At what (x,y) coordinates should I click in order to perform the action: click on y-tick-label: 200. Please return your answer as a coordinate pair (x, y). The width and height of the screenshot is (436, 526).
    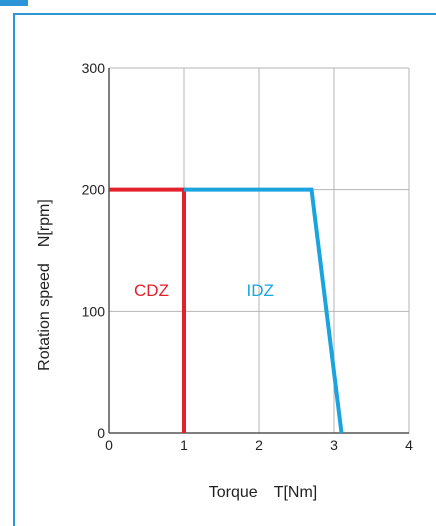
    Looking at the image, I should click on (94, 190).